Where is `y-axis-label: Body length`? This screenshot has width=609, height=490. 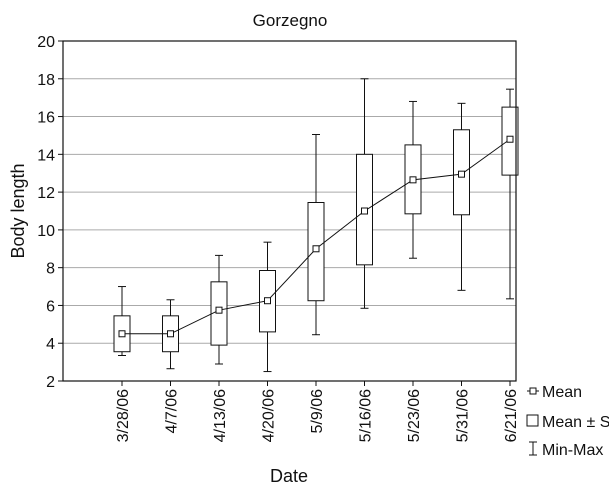
y-axis-label: Body length is located at coordinates (18, 210).